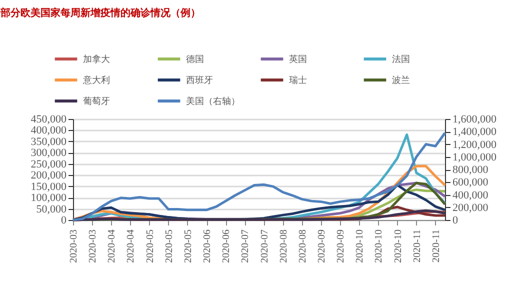 The image size is (532, 300). I want to click on y2-tick-label: 400,000, so click(470, 195).